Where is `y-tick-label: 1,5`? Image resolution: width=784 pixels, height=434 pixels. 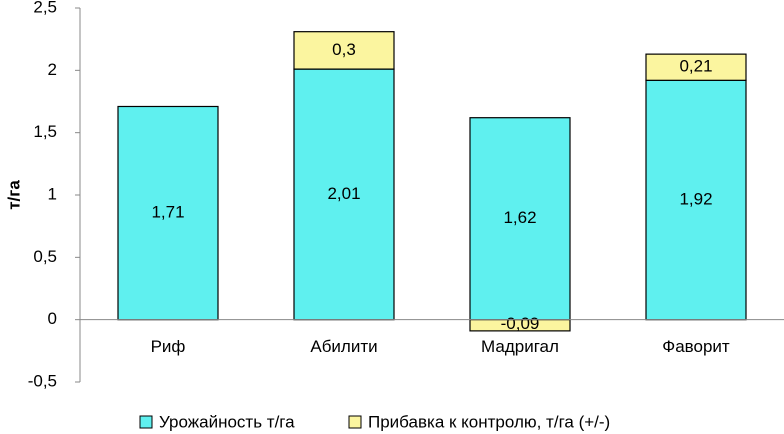 y-tick-label: 1,5 is located at coordinates (45, 131).